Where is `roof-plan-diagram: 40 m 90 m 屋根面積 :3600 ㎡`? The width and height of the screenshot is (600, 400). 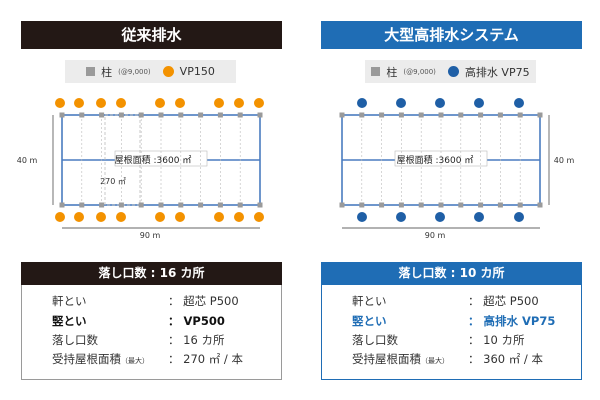
roof-plan-diagram: 40 m 90 m 屋根面積 :3600 ㎡ is located at coordinates (457, 169).